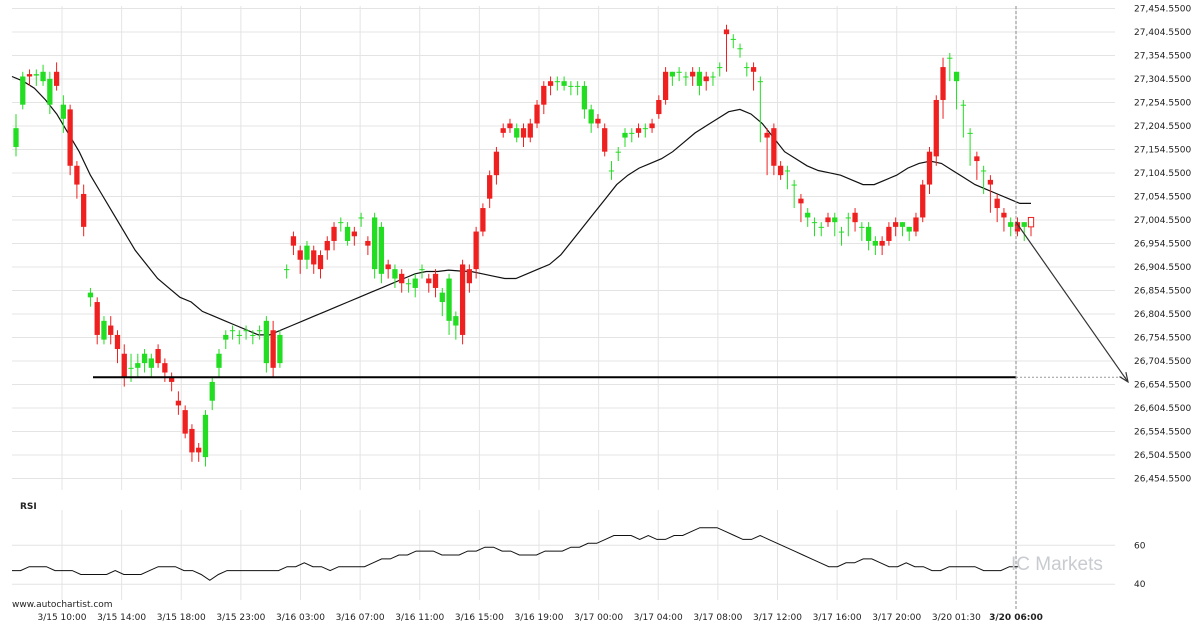 This screenshot has height=630, width=1200. Describe the element at coordinates (515, 554) in the screenshot. I see `rsi-layer` at that location.